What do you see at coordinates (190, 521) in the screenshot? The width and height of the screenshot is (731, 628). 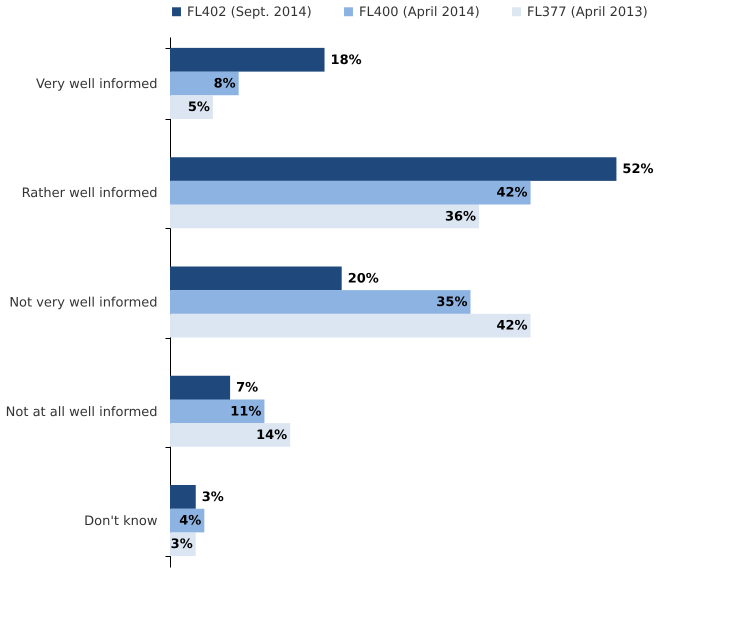 I see `data-label: 4%` at bounding box center [190, 521].